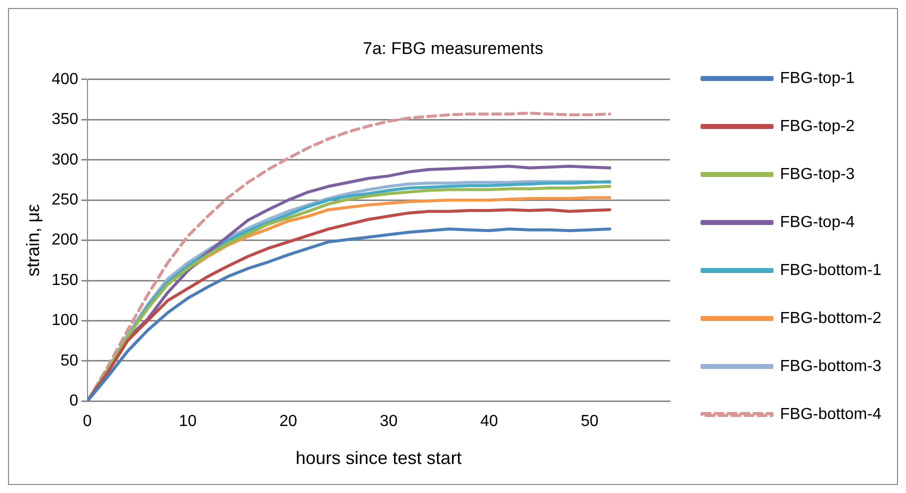 Image resolution: width=906 pixels, height=493 pixels. Describe the element at coordinates (32, 240) in the screenshot. I see `y-axis-title: strain, με` at that location.